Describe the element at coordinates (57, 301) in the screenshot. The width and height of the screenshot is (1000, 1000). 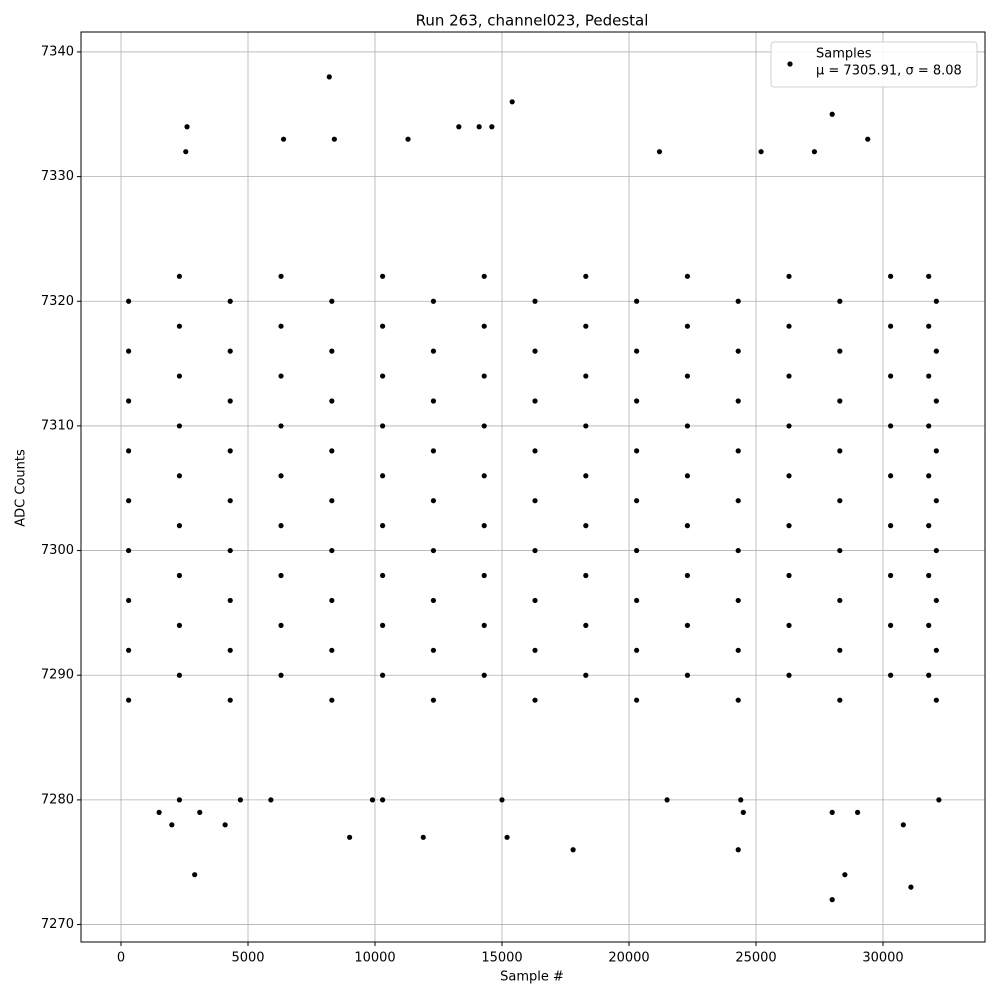
I see `y-tick-label: 7320` at that location.